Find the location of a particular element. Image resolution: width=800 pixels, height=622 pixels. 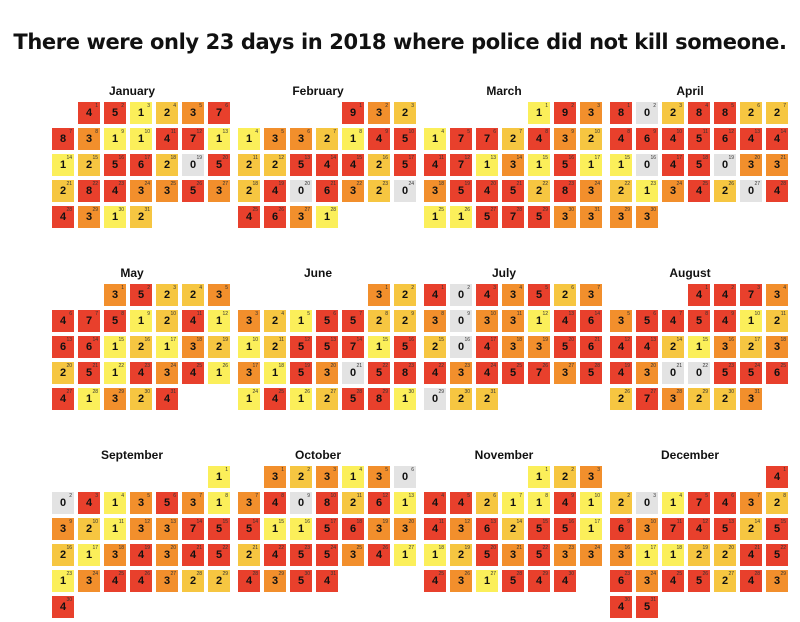

day-number: 22 is located at coordinates (225, 548).